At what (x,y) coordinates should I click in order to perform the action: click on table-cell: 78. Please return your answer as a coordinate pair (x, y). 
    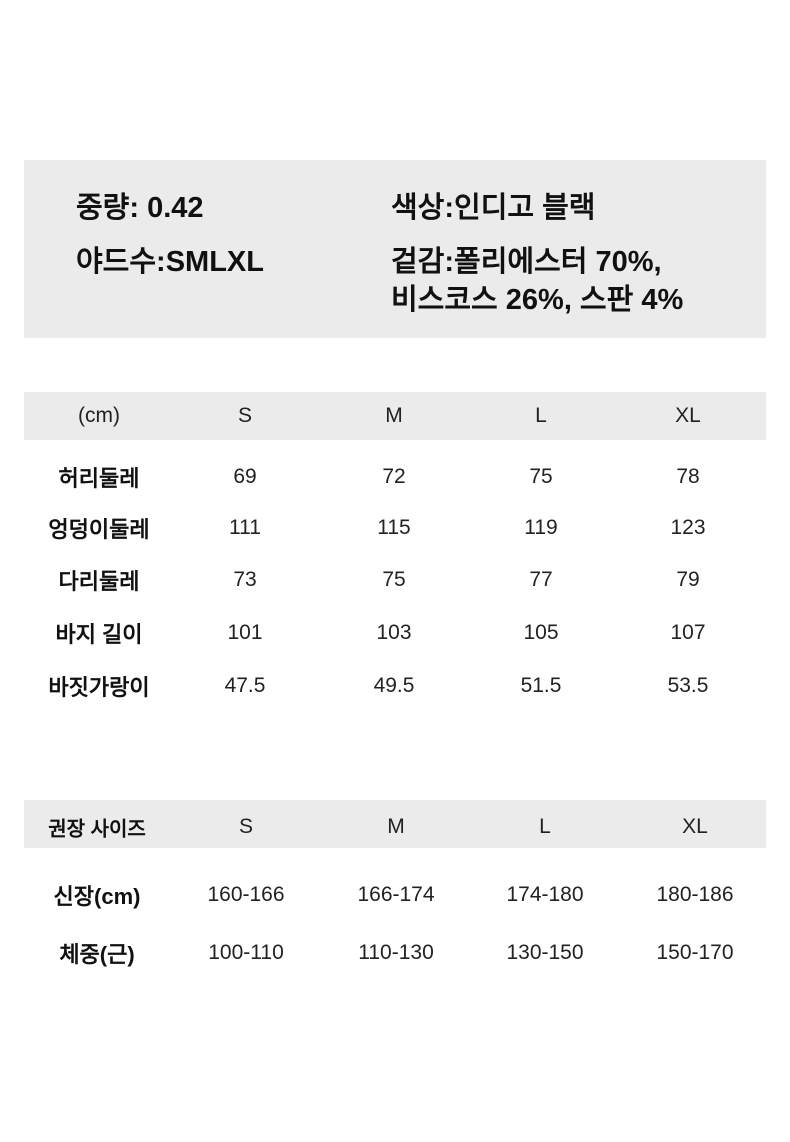
    Looking at the image, I should click on (688, 476).